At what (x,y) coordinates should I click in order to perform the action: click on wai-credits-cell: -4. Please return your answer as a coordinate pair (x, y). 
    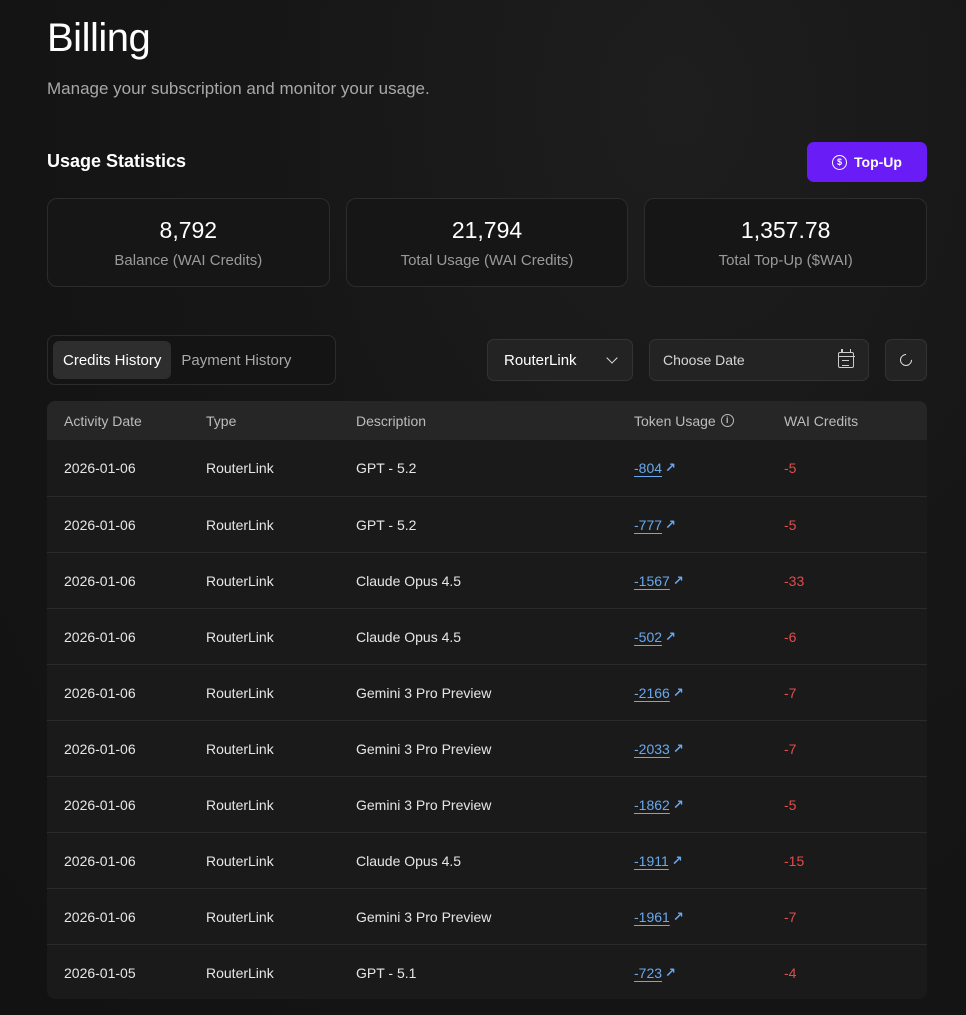
    Looking at the image, I should click on (790, 972).